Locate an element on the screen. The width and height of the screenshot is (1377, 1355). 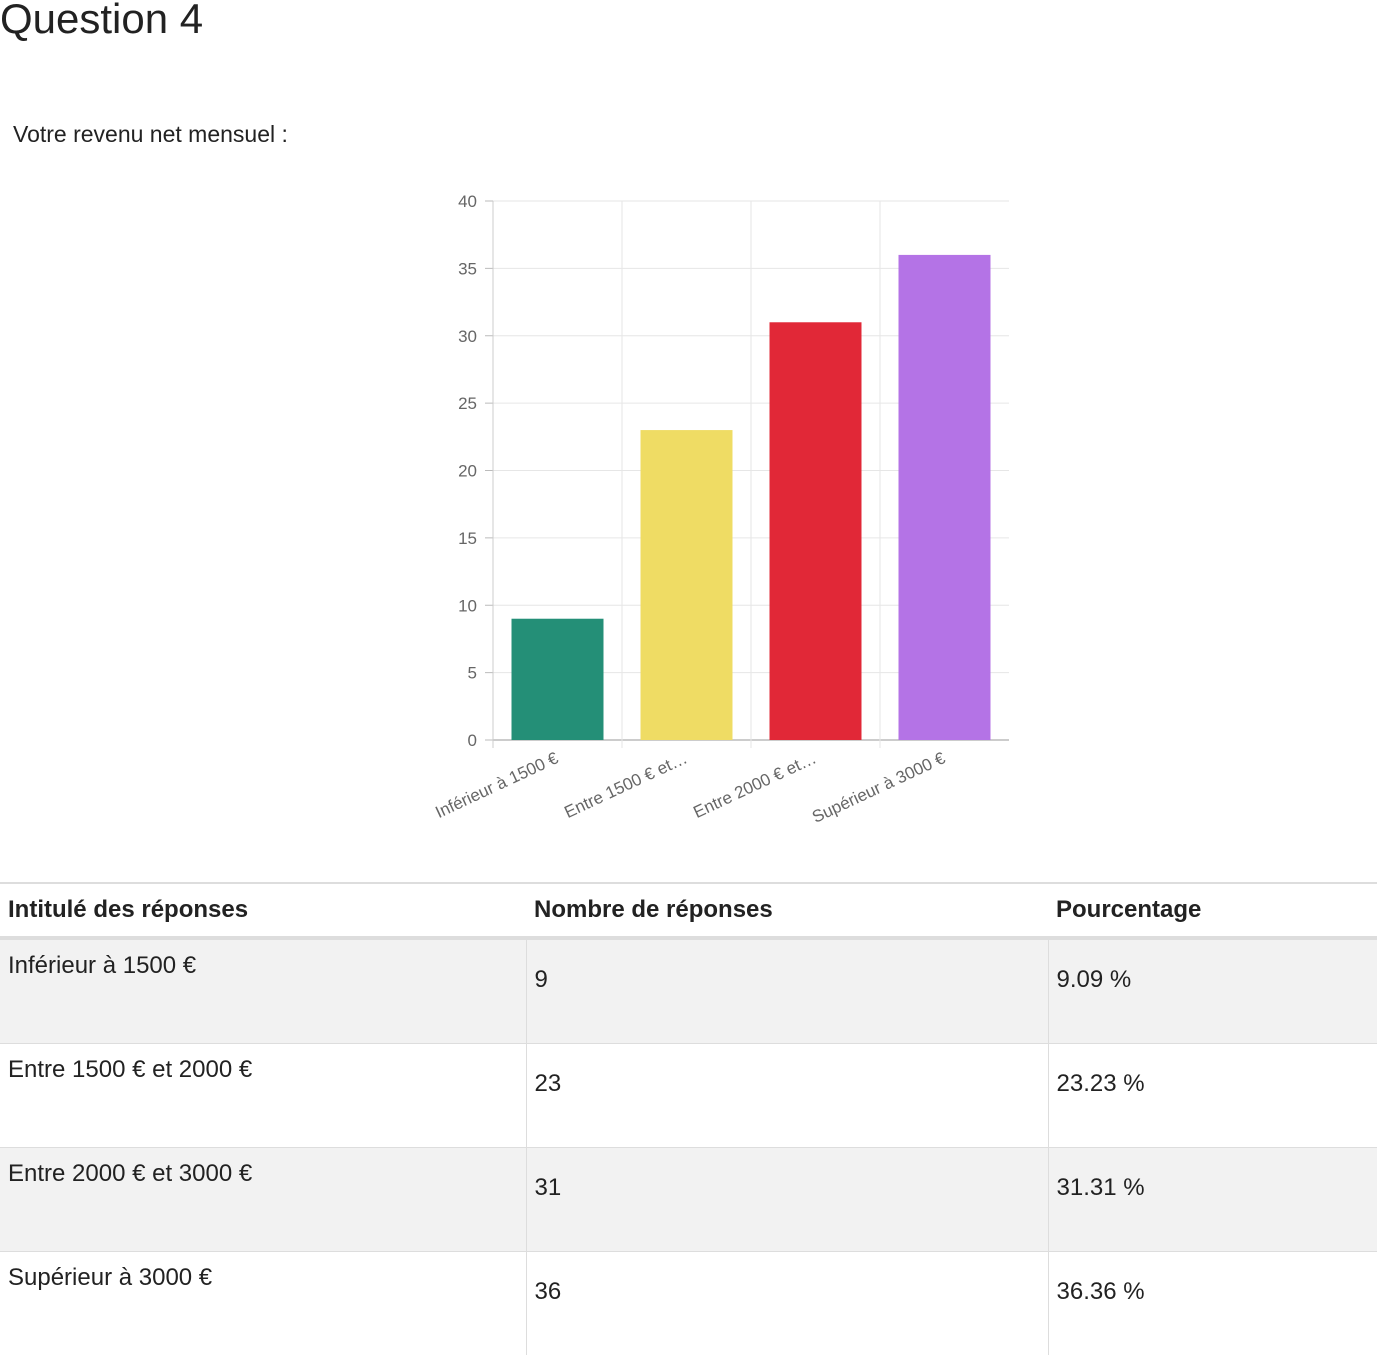
y-tick-label: 35 is located at coordinates (467, 268).